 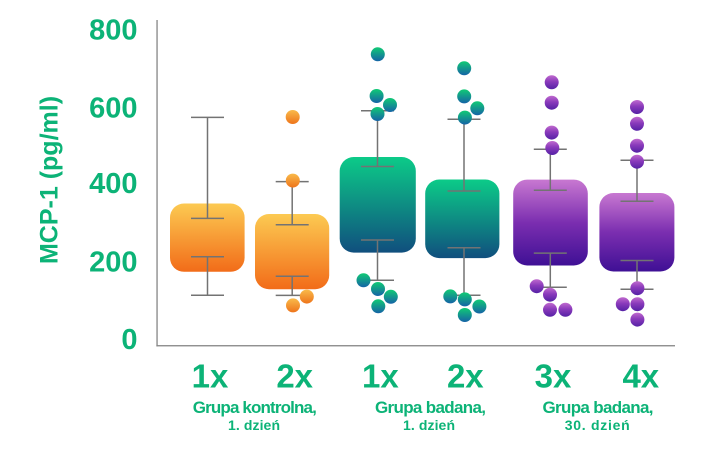 I want to click on svg-text: 600, so click(x=113, y=109).